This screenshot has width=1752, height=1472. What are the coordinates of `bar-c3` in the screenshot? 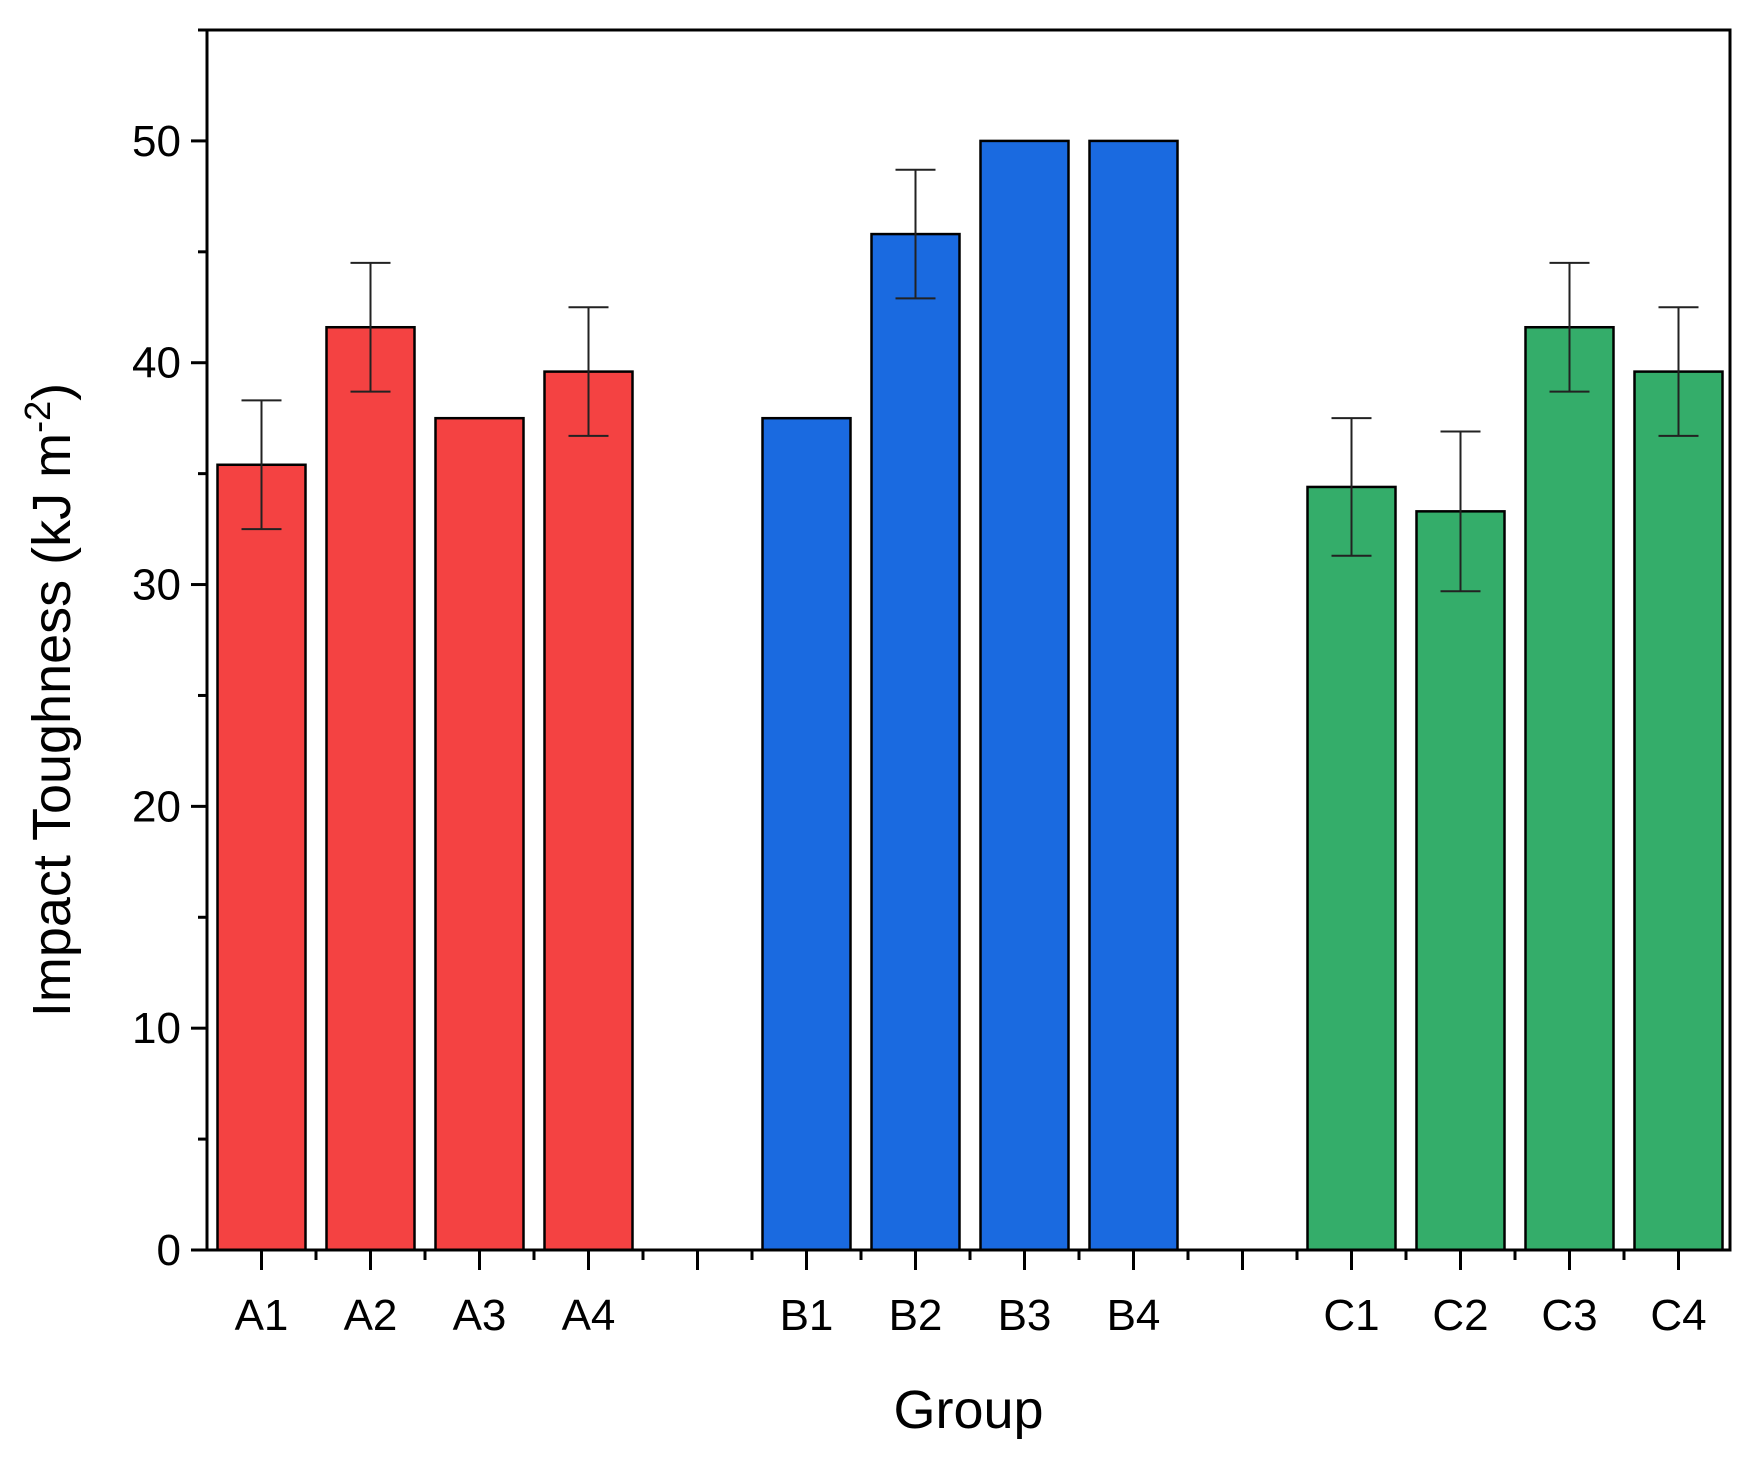 It's located at (1569, 788).